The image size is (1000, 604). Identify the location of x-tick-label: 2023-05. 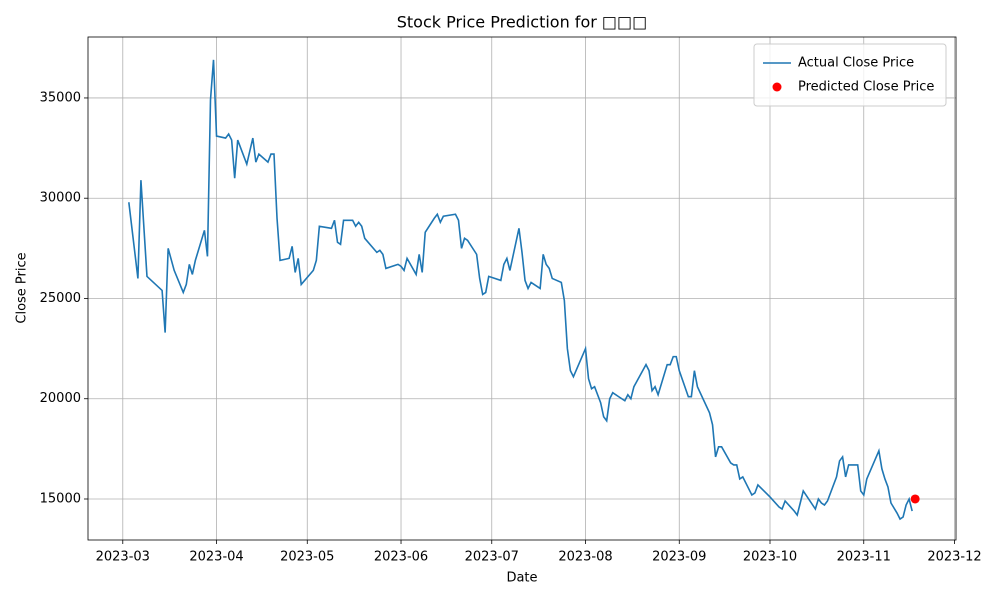
(307, 557).